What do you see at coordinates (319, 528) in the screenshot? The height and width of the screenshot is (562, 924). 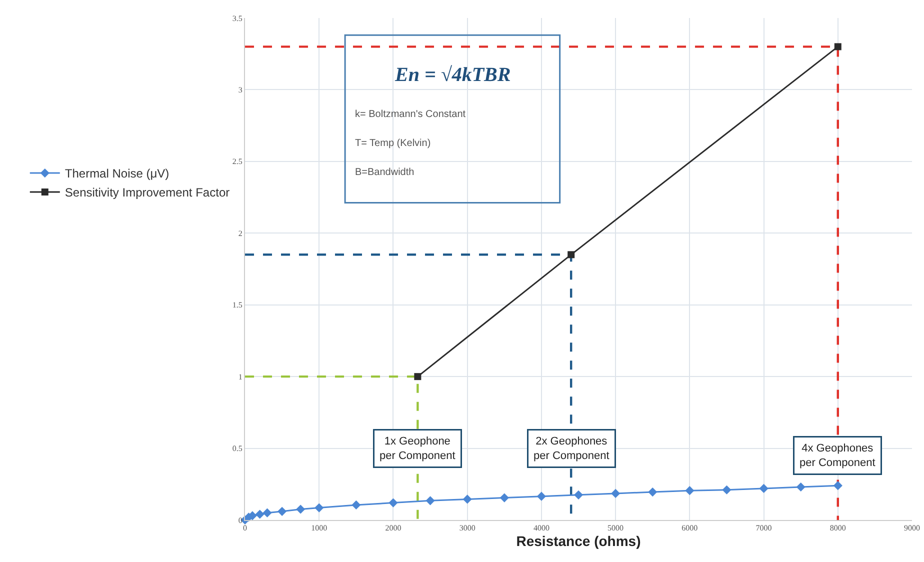 I see `x-tick-label: 1000` at bounding box center [319, 528].